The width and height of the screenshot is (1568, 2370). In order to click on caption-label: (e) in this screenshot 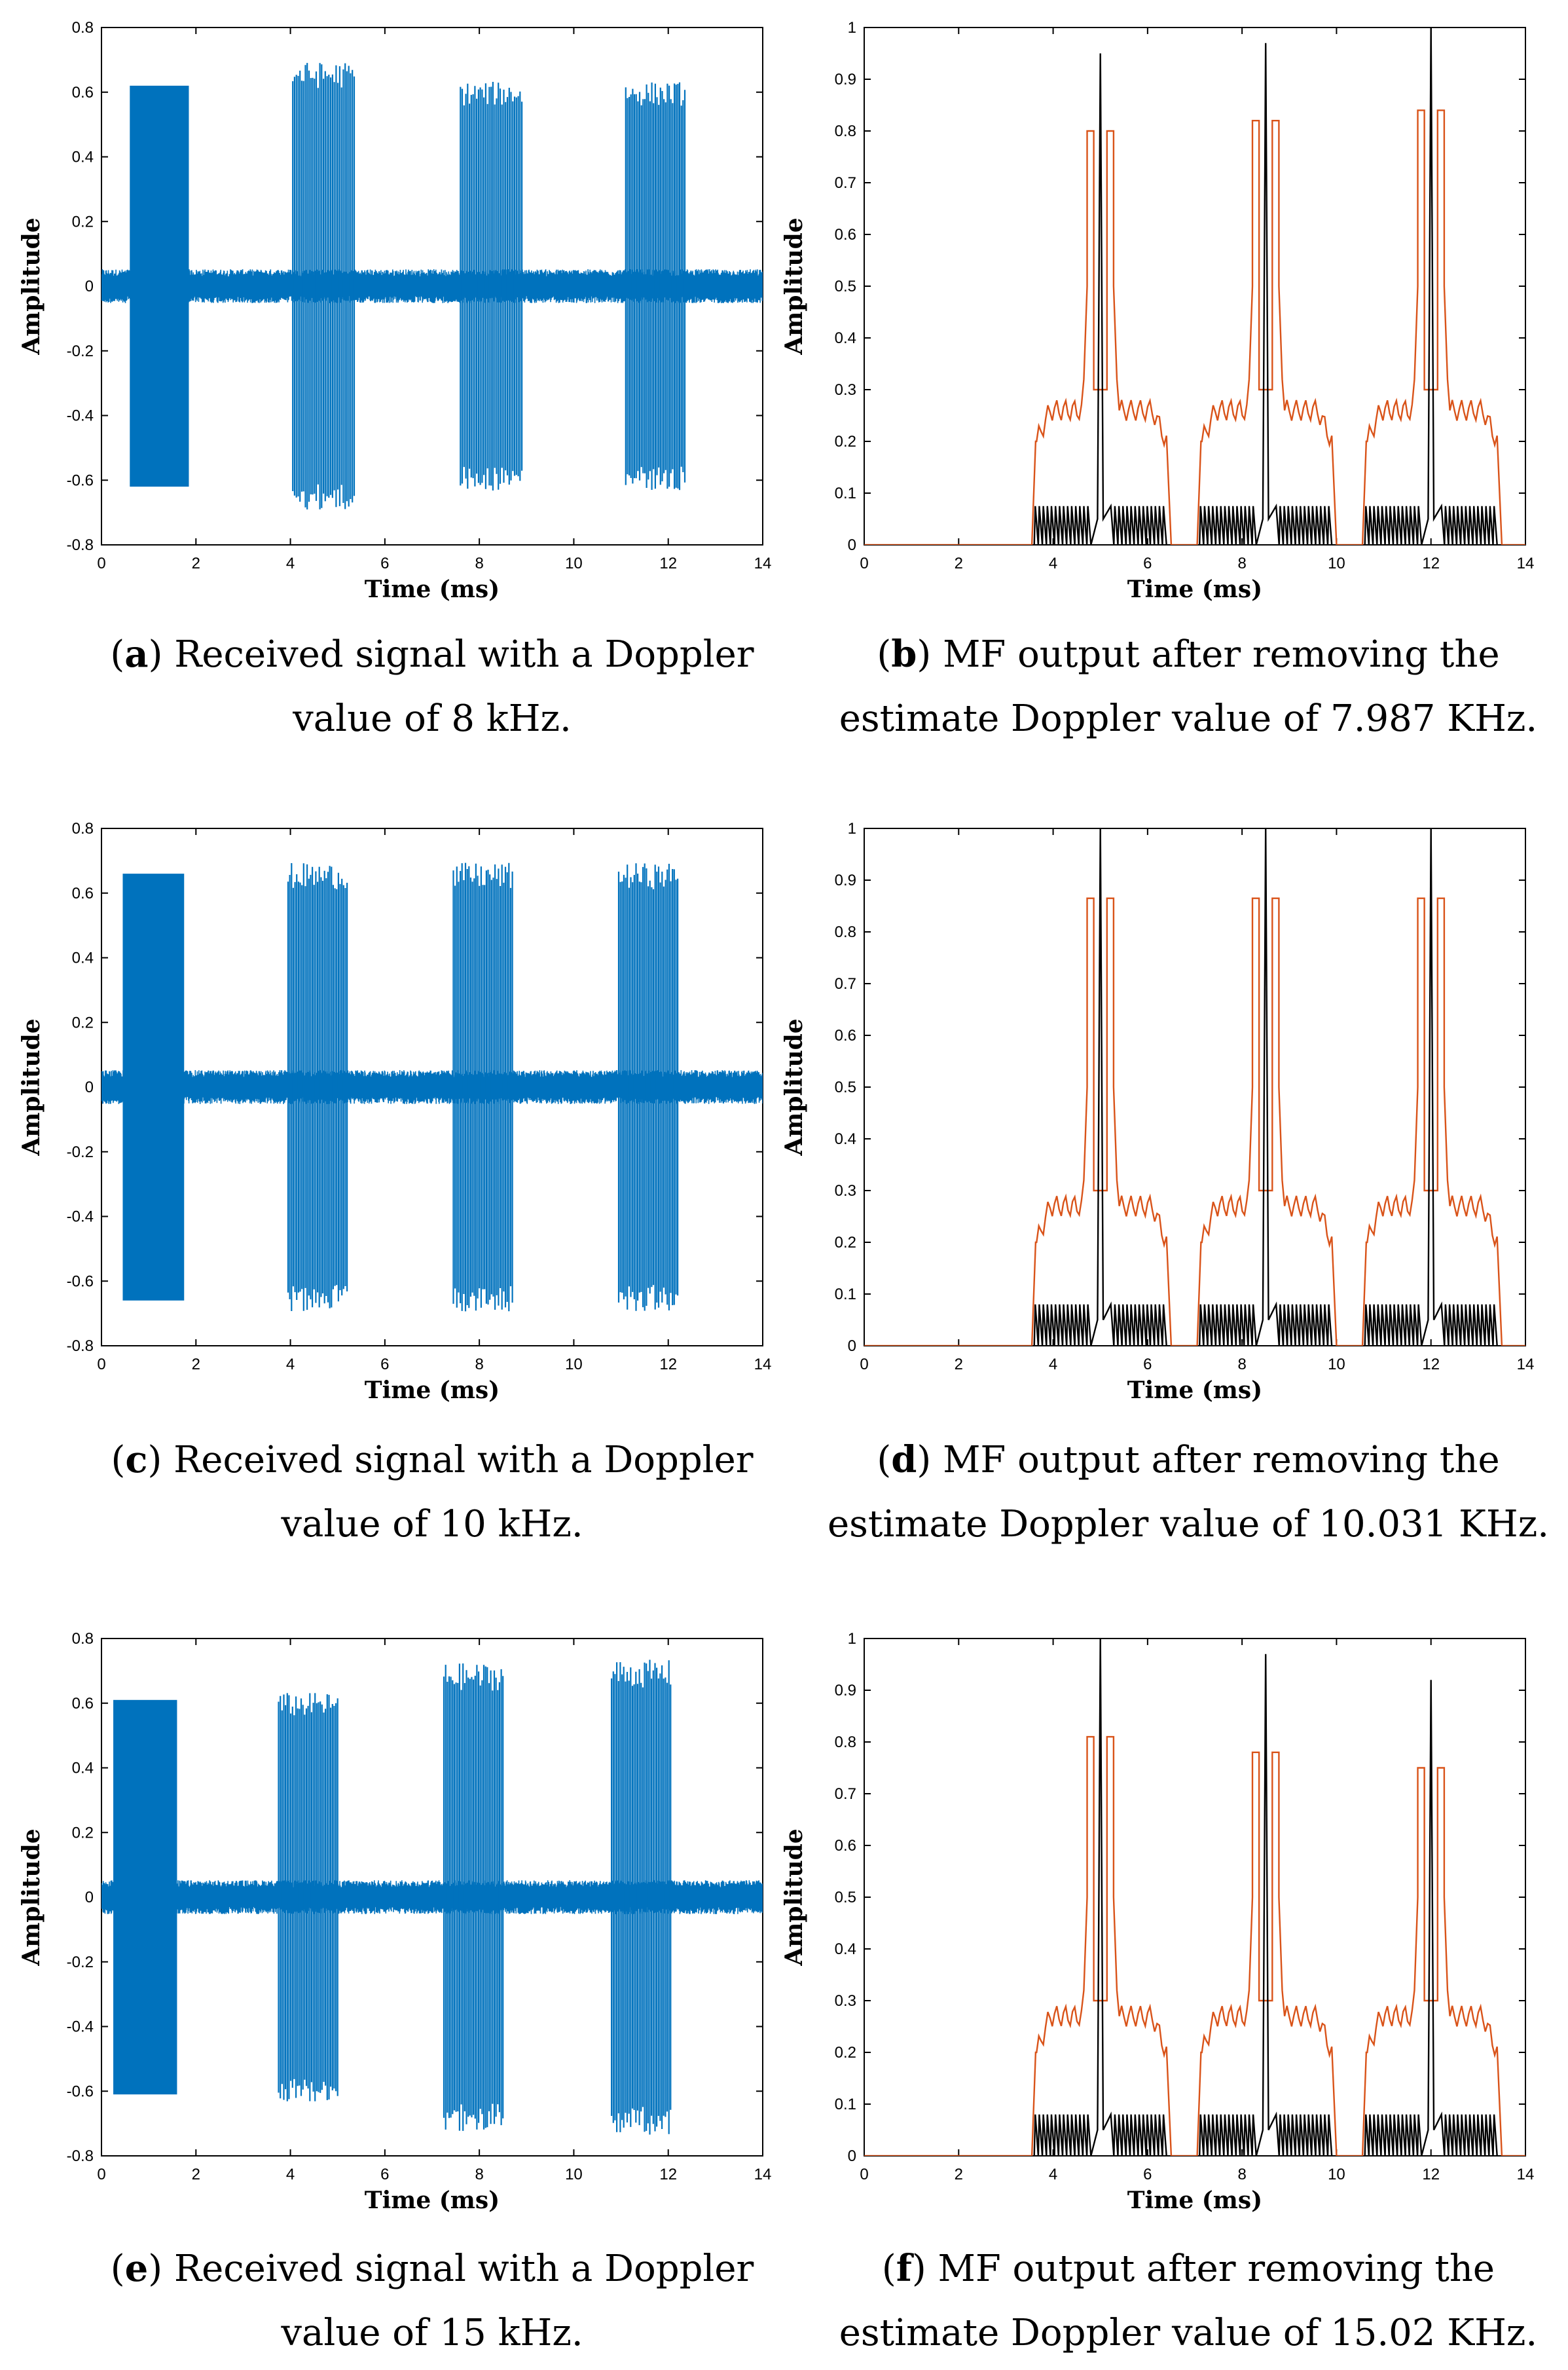, I will do `click(136, 2268)`.